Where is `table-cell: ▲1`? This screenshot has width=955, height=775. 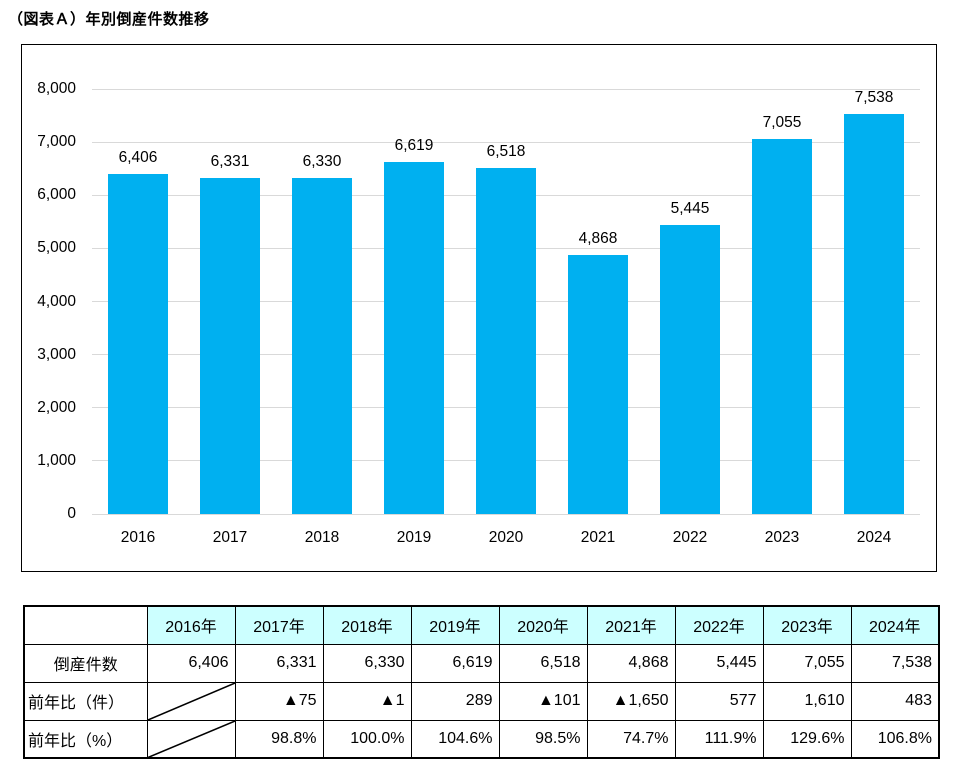 table-cell: ▲1 is located at coordinates (367, 701).